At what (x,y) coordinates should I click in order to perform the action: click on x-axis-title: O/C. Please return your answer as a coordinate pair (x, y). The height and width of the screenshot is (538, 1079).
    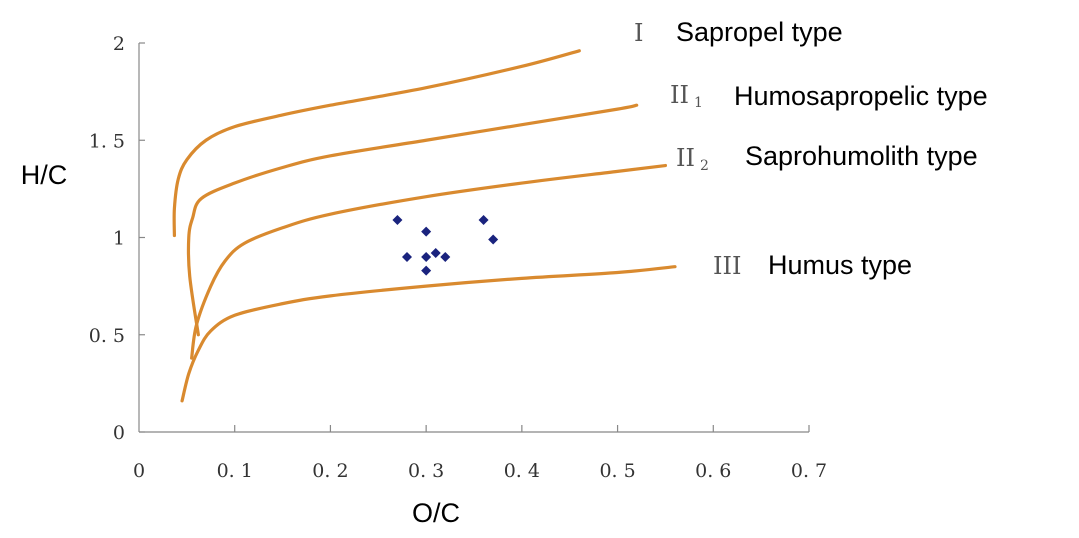
    Looking at the image, I should click on (436, 513).